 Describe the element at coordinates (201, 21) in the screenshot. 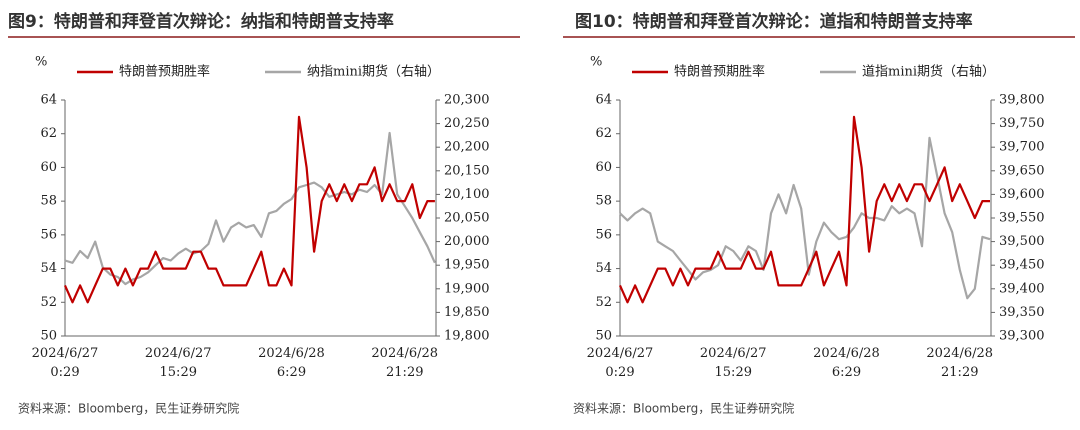

I see `chart-title: 图9：特朗普和拜登首次辩论：纳指和特朗普支持率` at that location.